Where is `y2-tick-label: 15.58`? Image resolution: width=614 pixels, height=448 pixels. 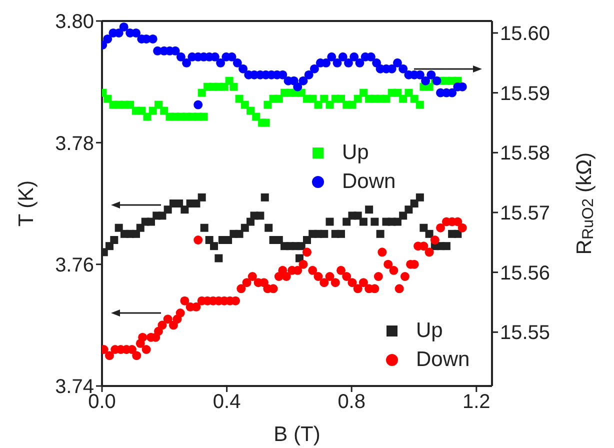 y2-tick-label: 15.58 is located at coordinates (525, 153).